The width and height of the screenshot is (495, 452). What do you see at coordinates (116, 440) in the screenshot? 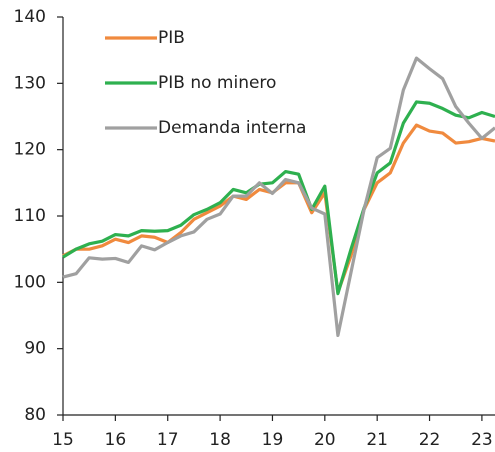
I see `x-tick-label: 16` at bounding box center [116, 440].